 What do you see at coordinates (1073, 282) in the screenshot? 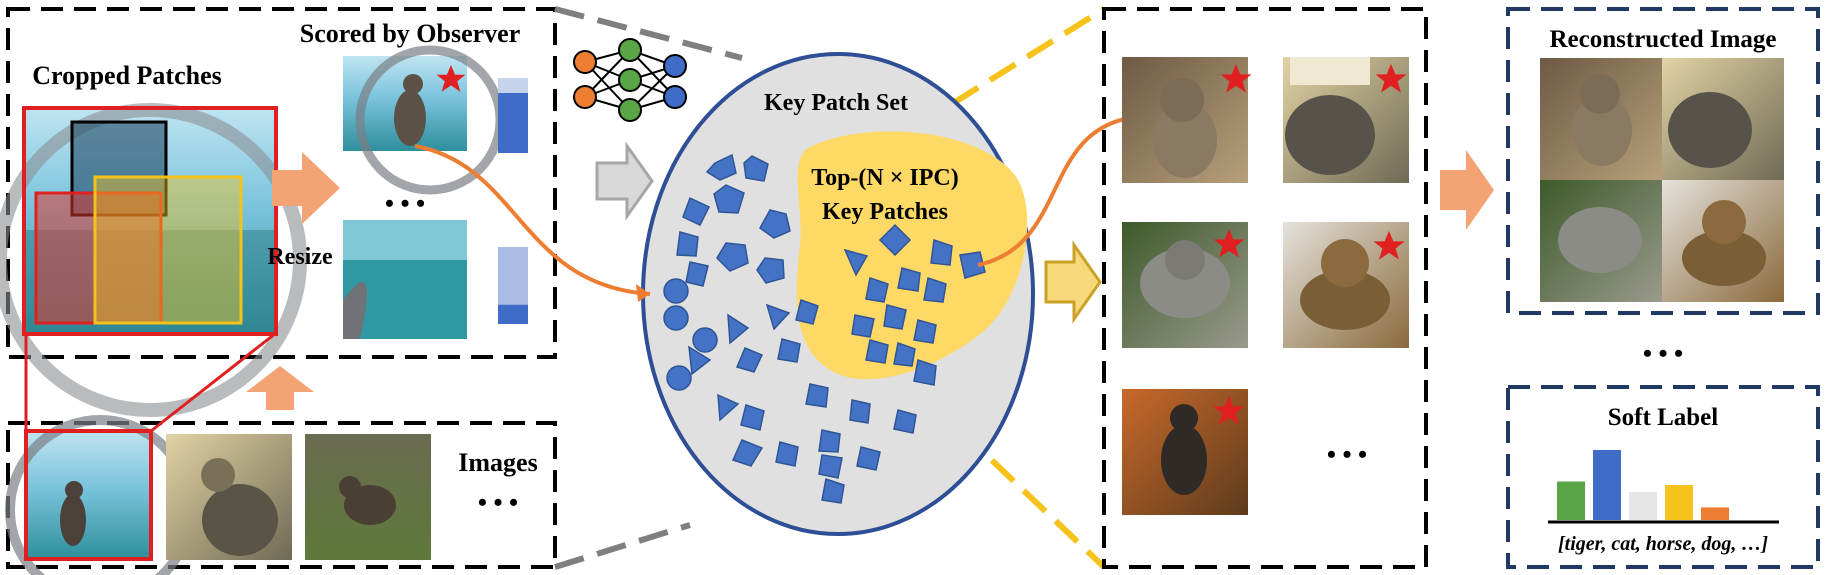
I see `gold-arrow` at bounding box center [1073, 282].